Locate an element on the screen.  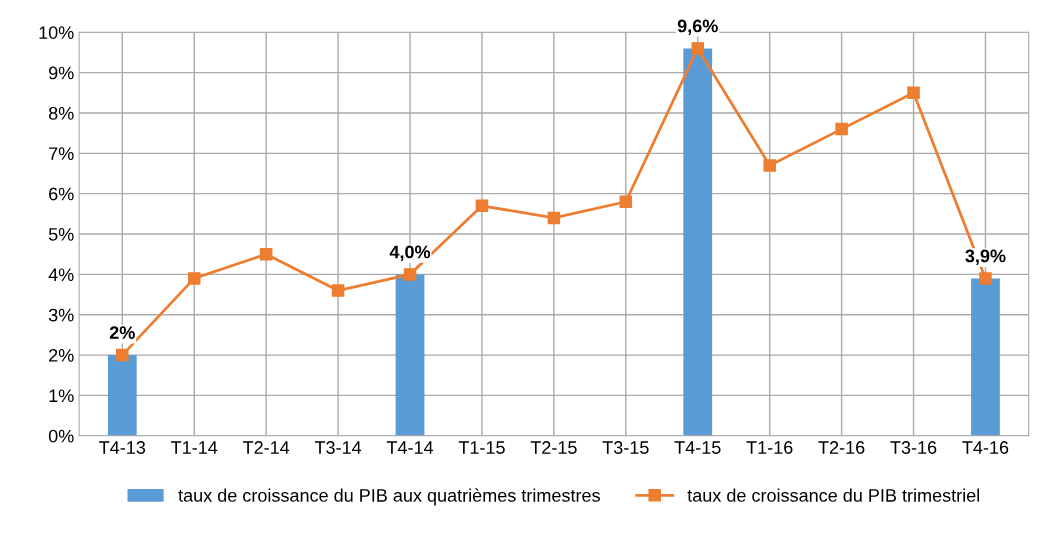
y-tick-label: 5% is located at coordinates (61, 234).